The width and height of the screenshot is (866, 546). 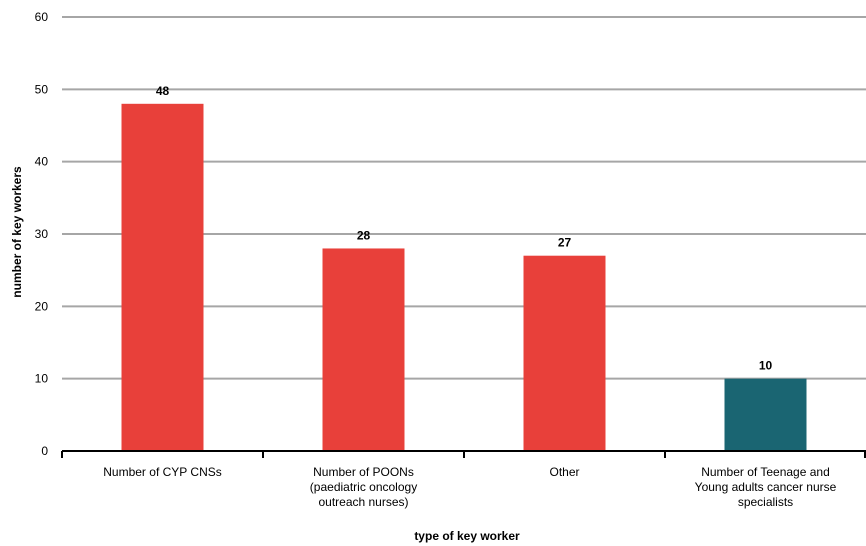 I want to click on y-tick-label: 60, so click(x=42, y=17).